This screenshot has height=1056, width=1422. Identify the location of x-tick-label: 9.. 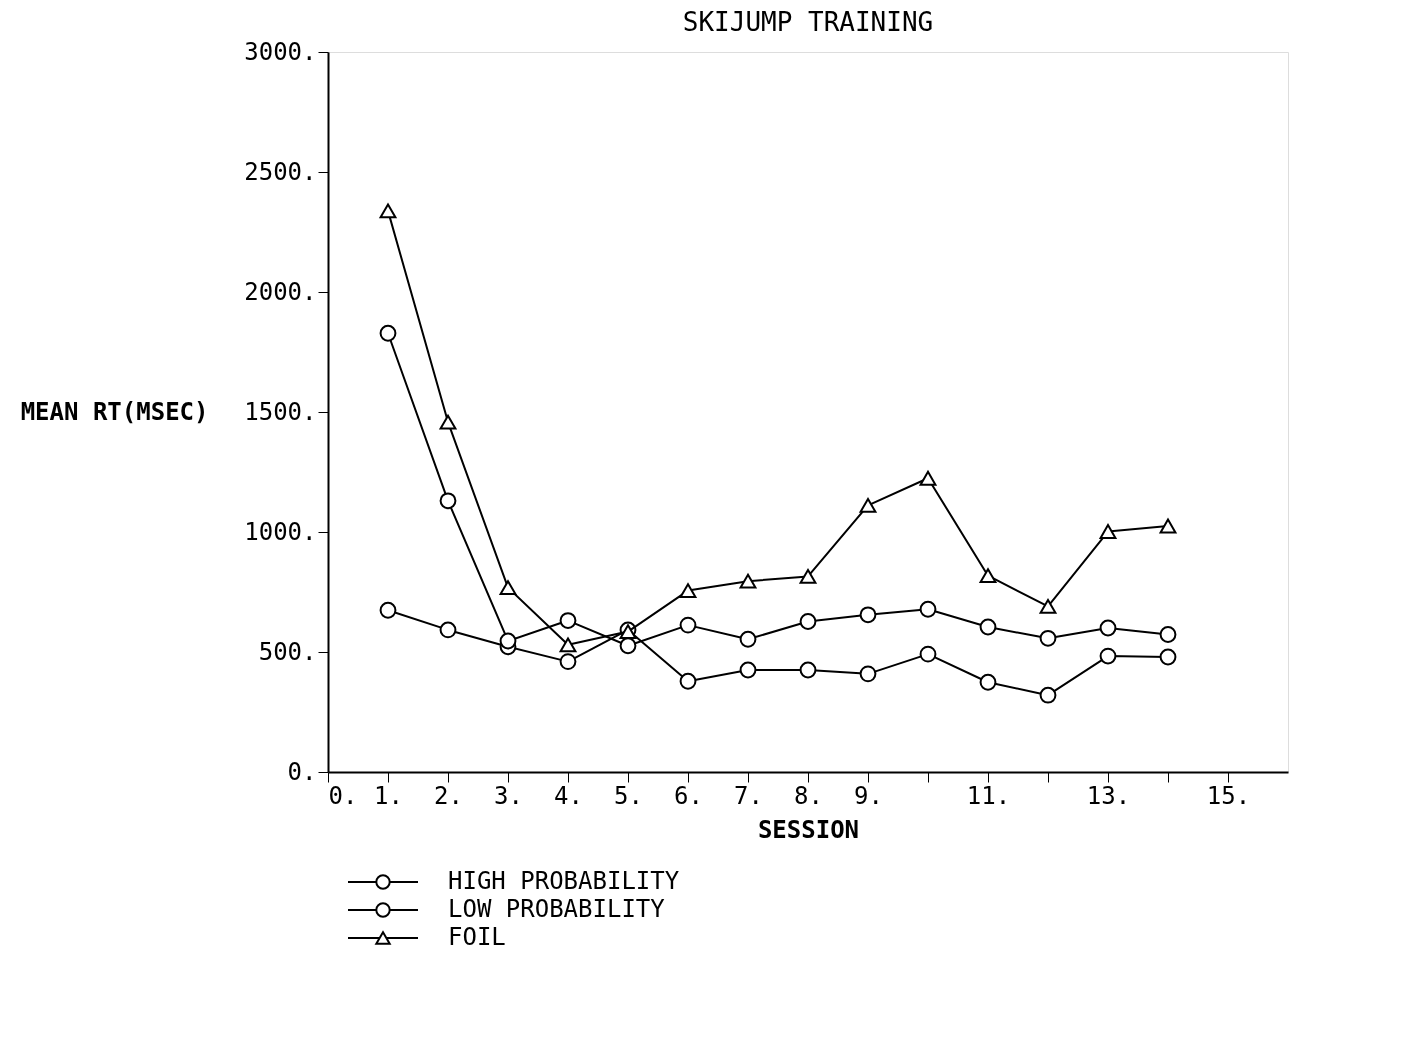
(868, 795).